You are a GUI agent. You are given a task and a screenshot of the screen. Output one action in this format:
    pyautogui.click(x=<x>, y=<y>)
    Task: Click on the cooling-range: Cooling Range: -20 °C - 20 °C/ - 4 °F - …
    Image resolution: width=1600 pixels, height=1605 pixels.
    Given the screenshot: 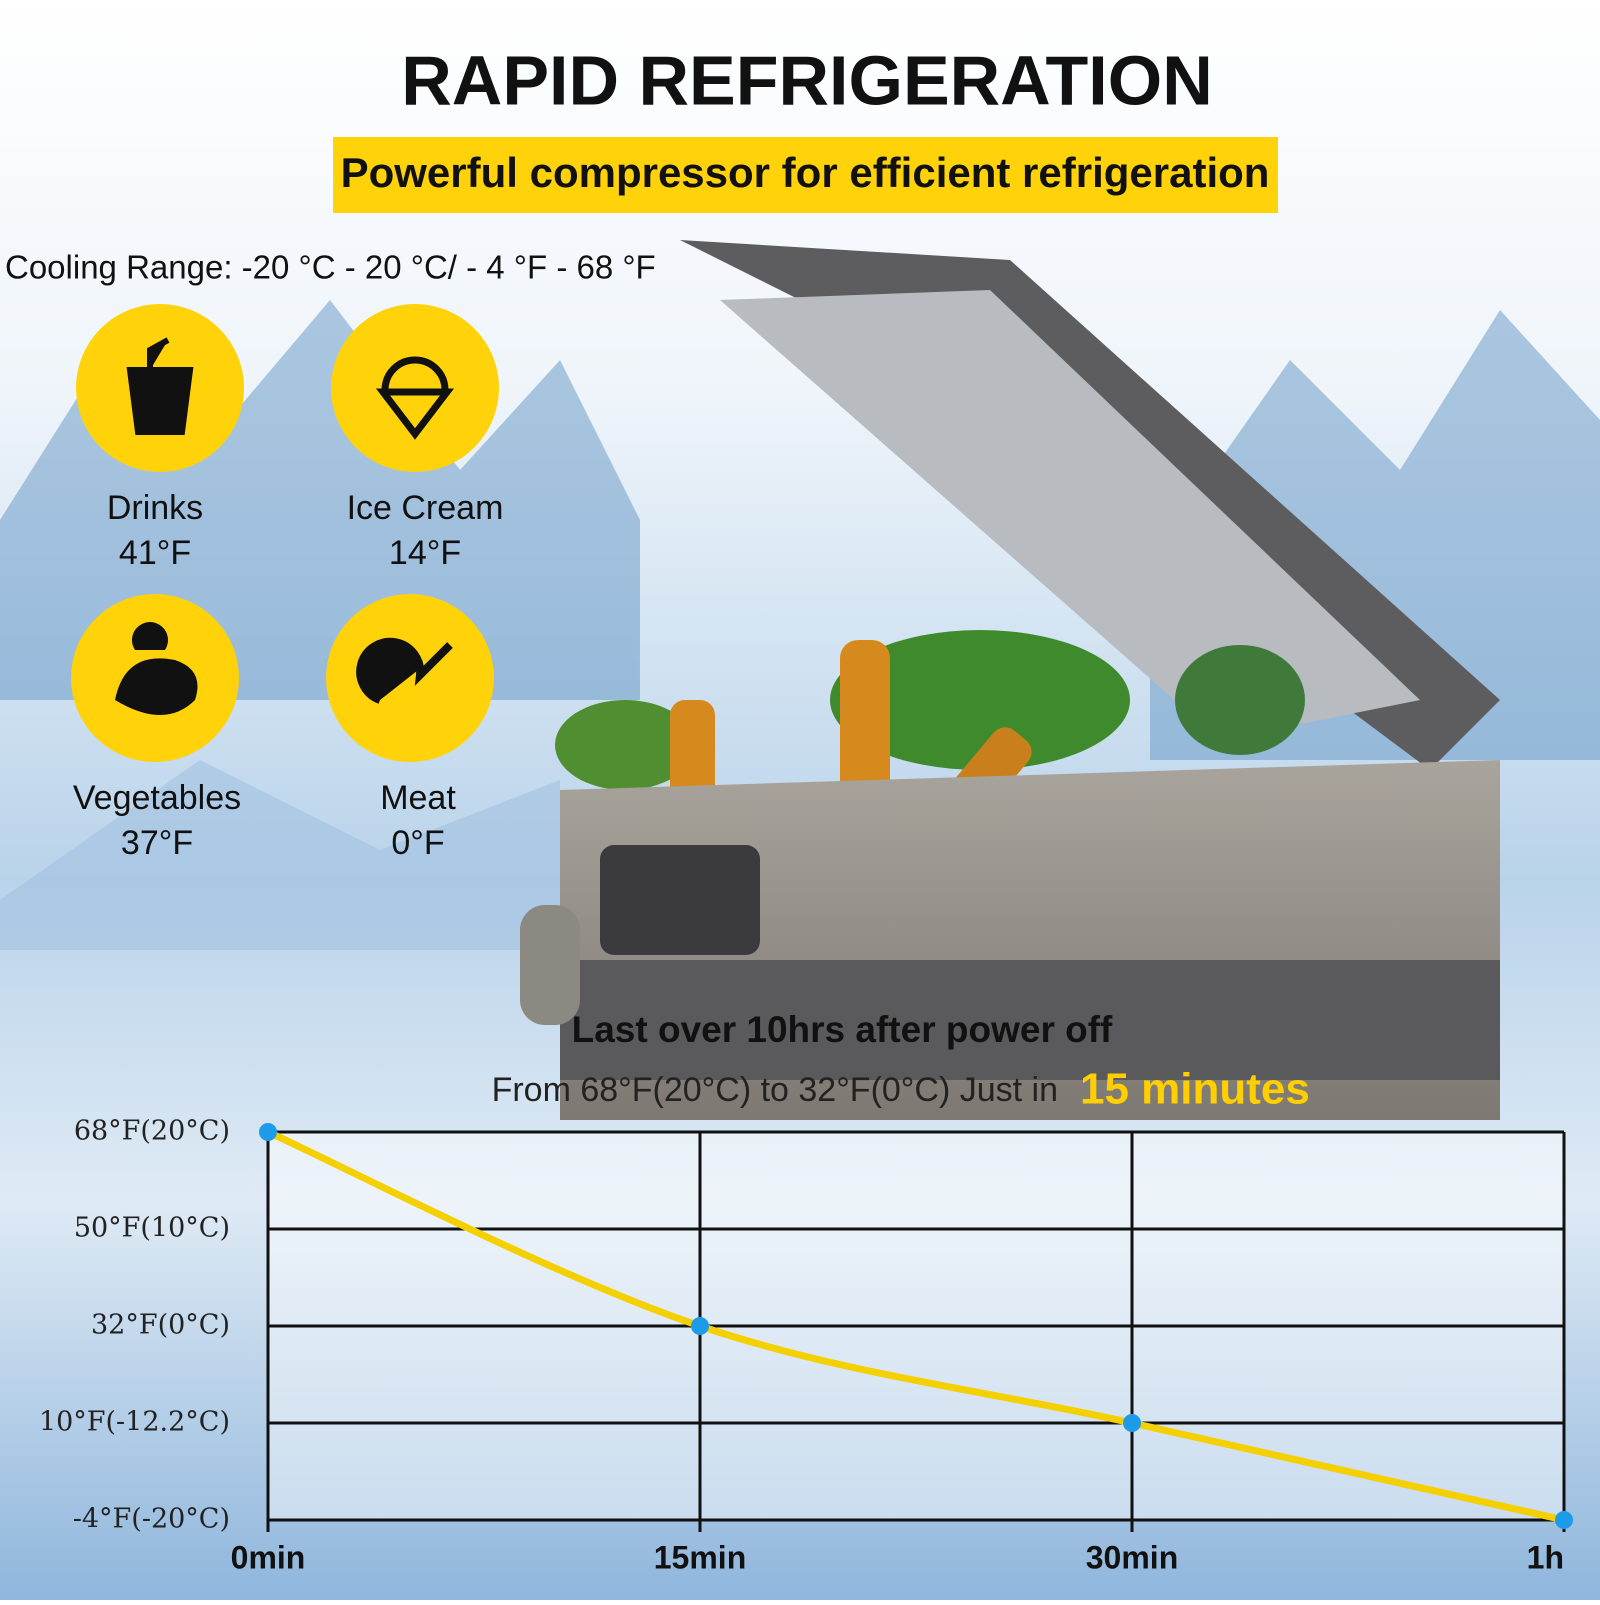 What is the action you would take?
    pyautogui.click(x=330, y=267)
    